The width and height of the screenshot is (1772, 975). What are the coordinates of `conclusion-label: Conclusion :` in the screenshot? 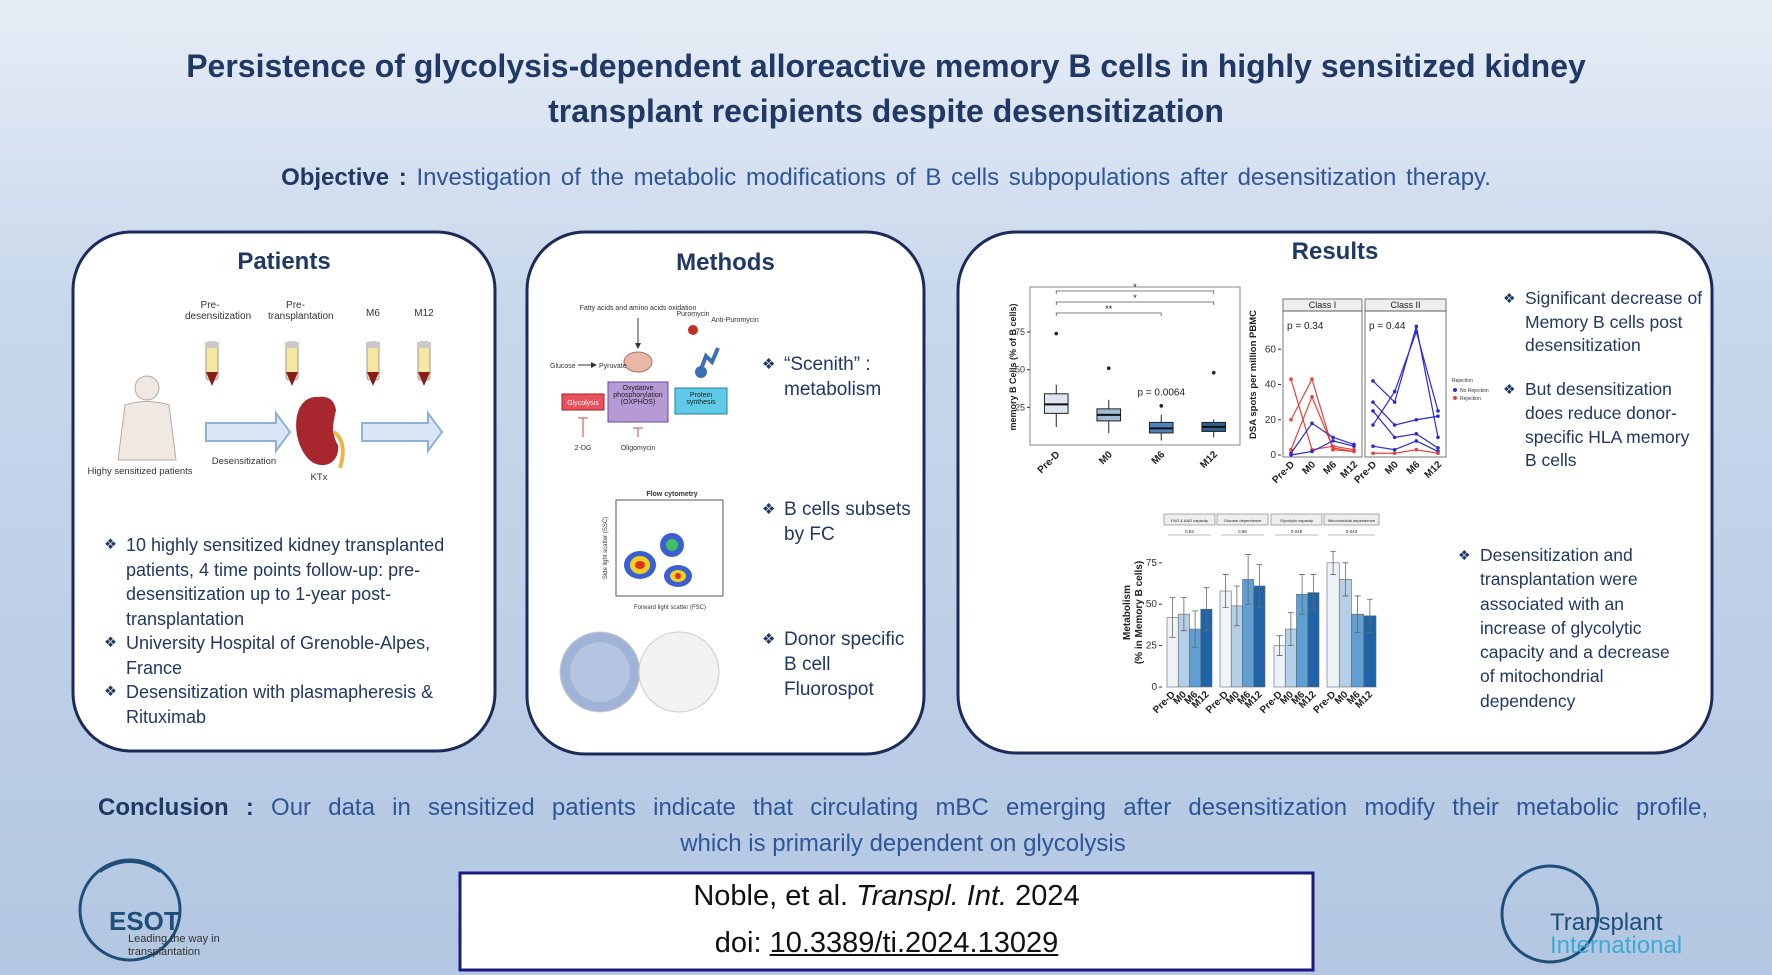 It's located at (176, 807).